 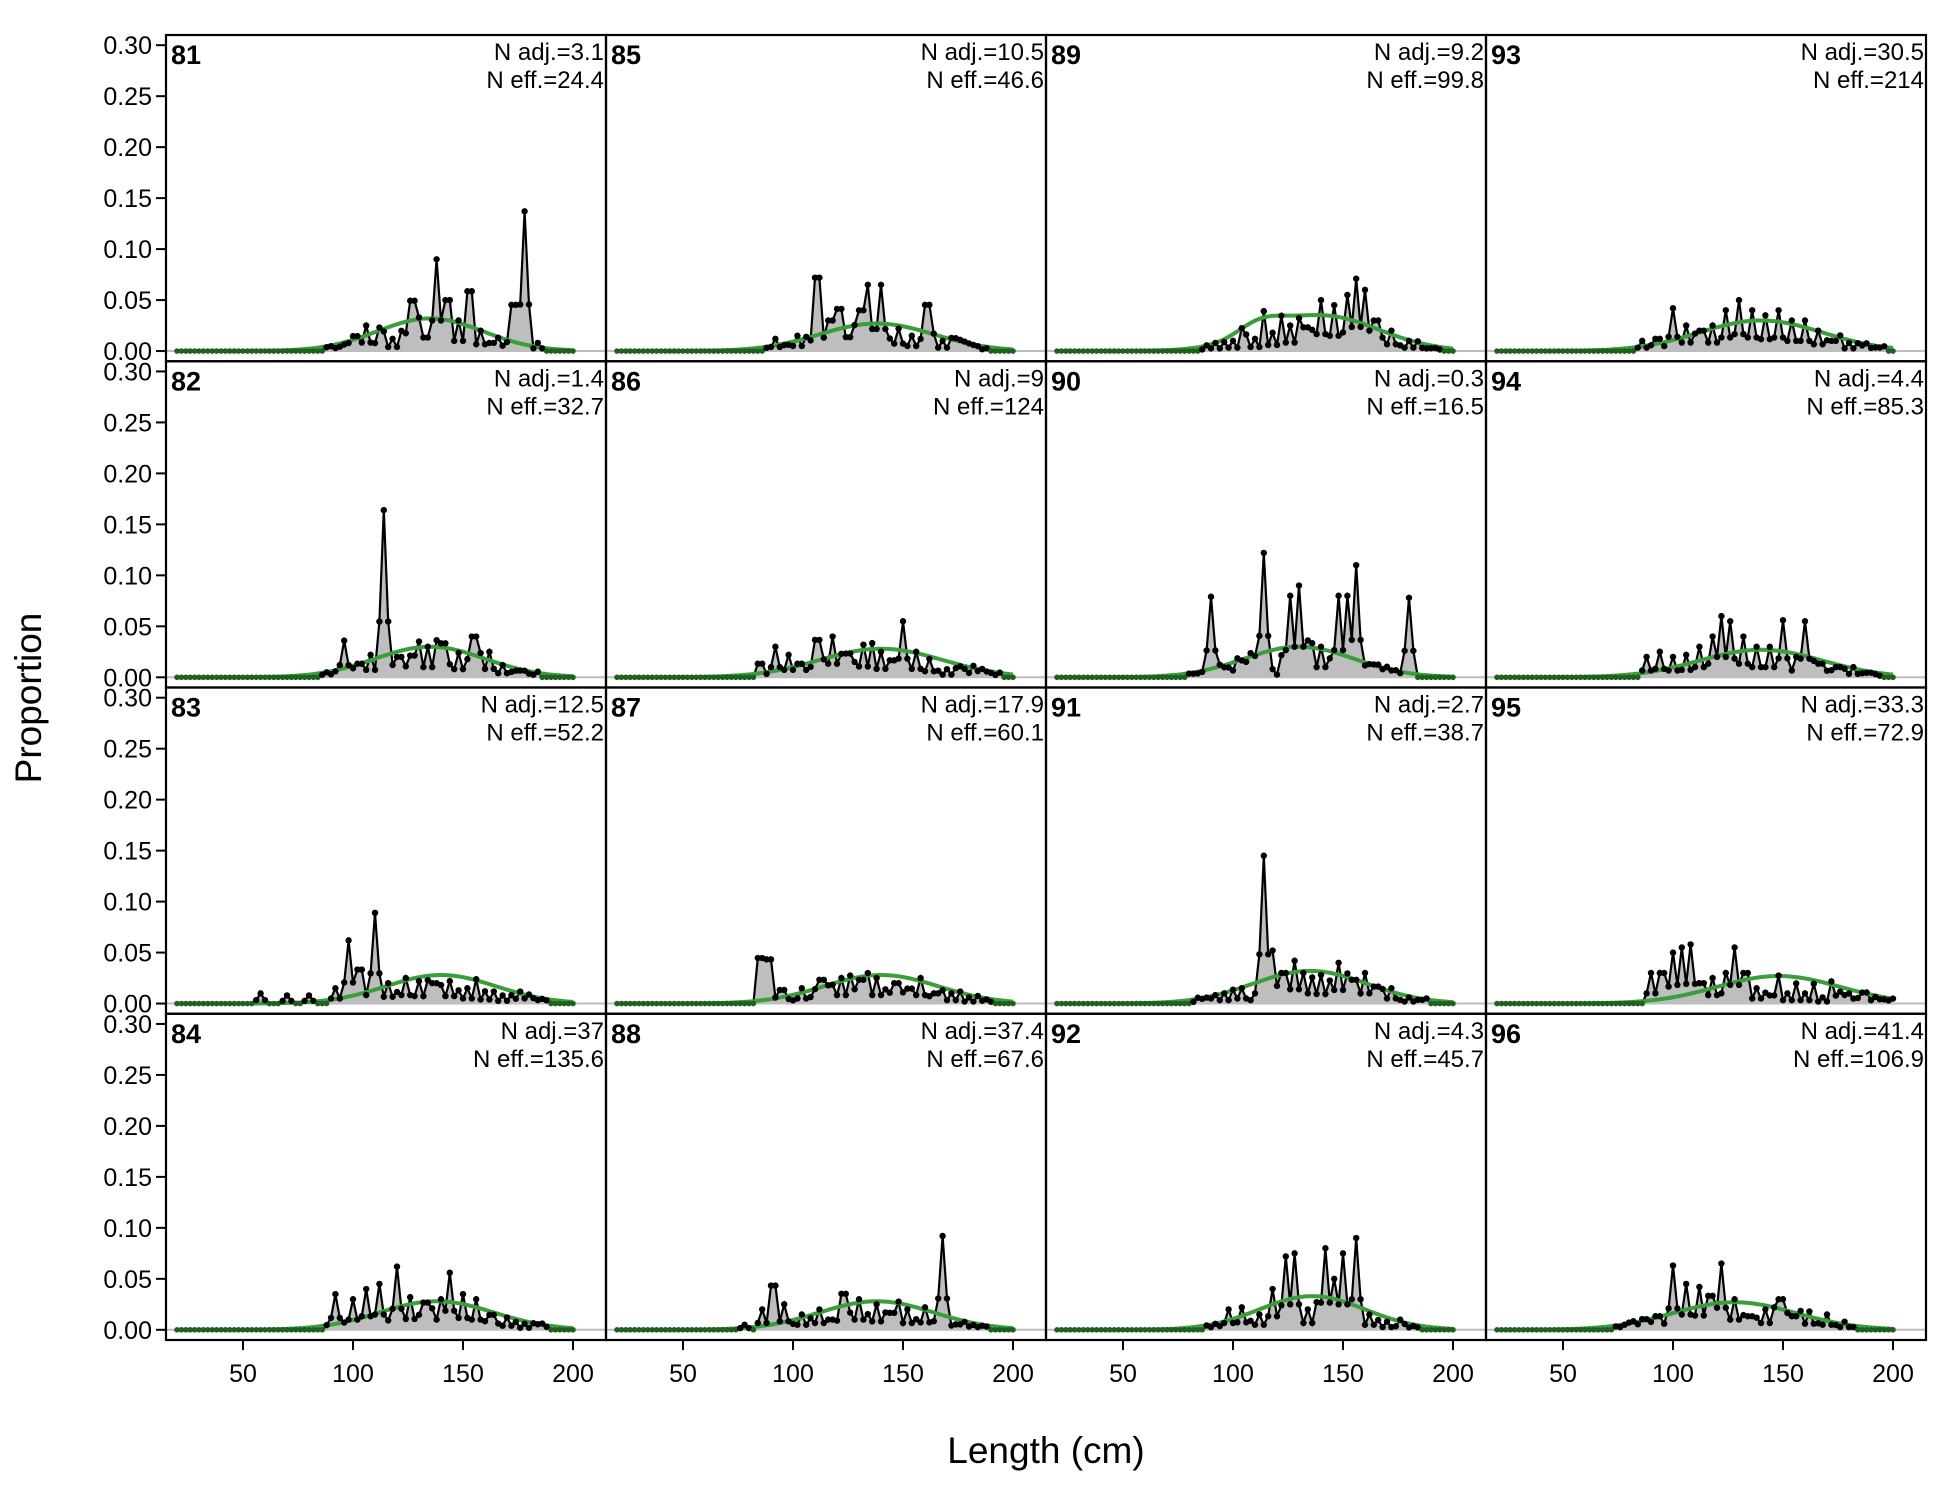 What do you see at coordinates (1425, 80) in the screenshot?
I see `n-eff-text: N eff.=99.8` at bounding box center [1425, 80].